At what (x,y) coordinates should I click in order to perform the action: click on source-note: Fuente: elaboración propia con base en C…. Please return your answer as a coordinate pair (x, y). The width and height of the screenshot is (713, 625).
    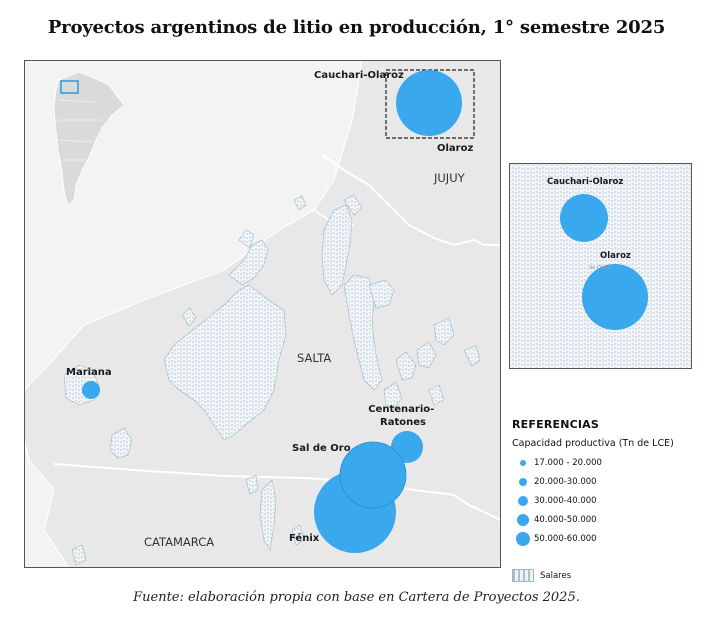
    Looking at the image, I should click on (356, 597).